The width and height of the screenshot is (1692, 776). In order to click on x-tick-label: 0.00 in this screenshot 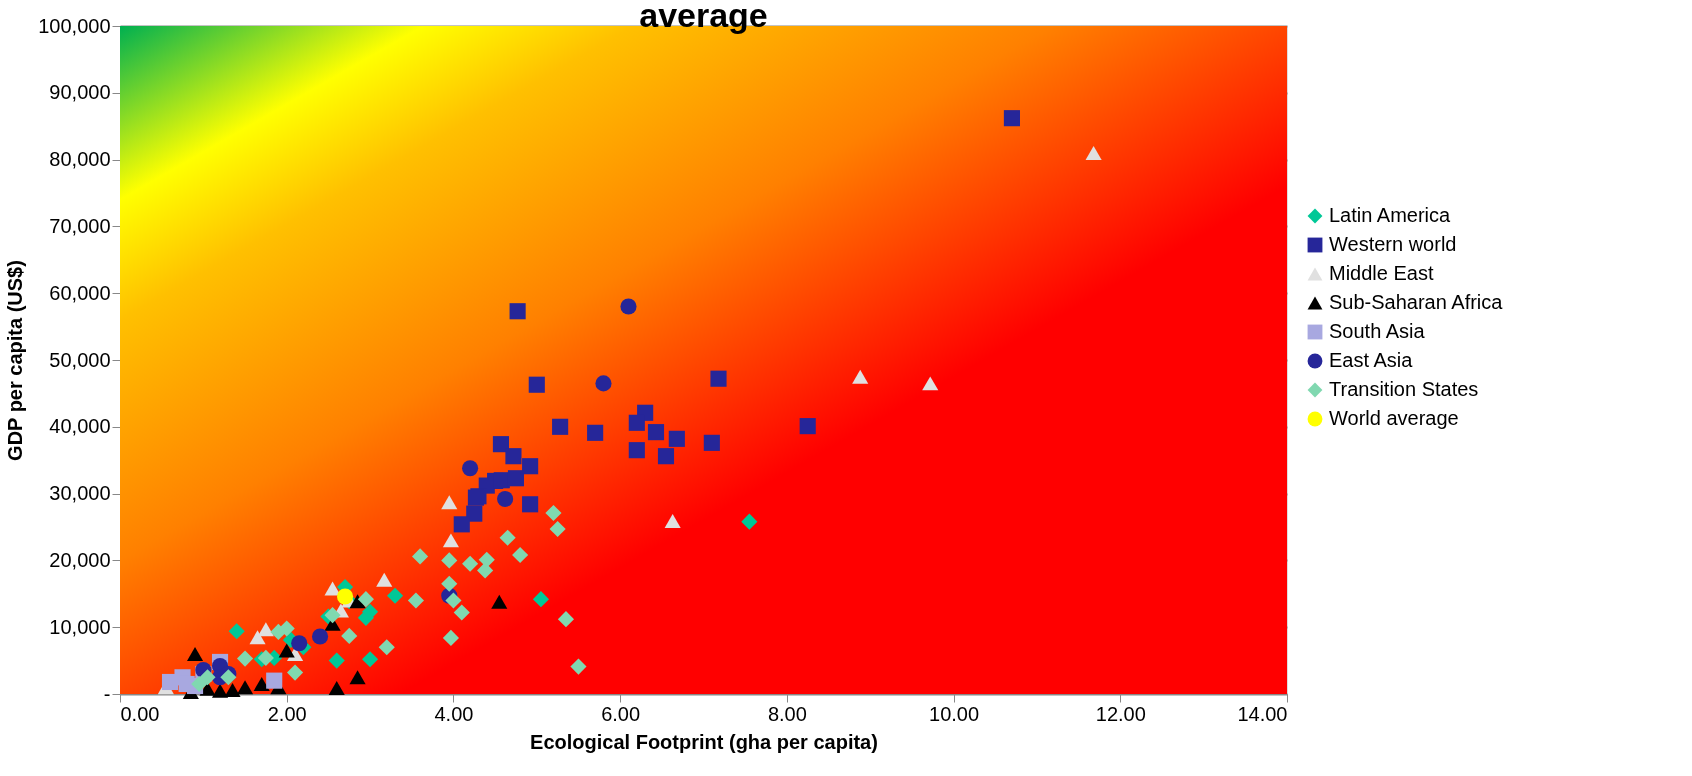, I will do `click(140, 713)`.